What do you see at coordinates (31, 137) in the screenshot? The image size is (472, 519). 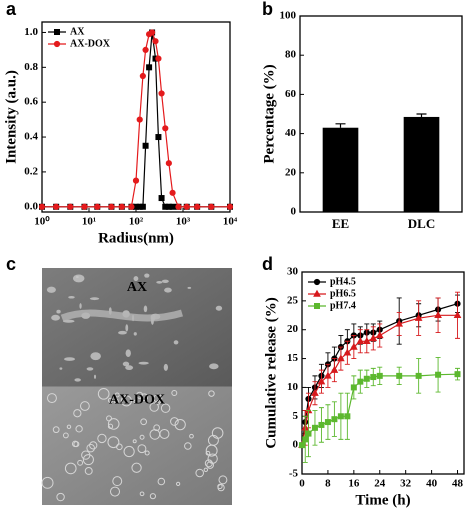 I see `y-tick-label: 0.4` at bounding box center [31, 137].